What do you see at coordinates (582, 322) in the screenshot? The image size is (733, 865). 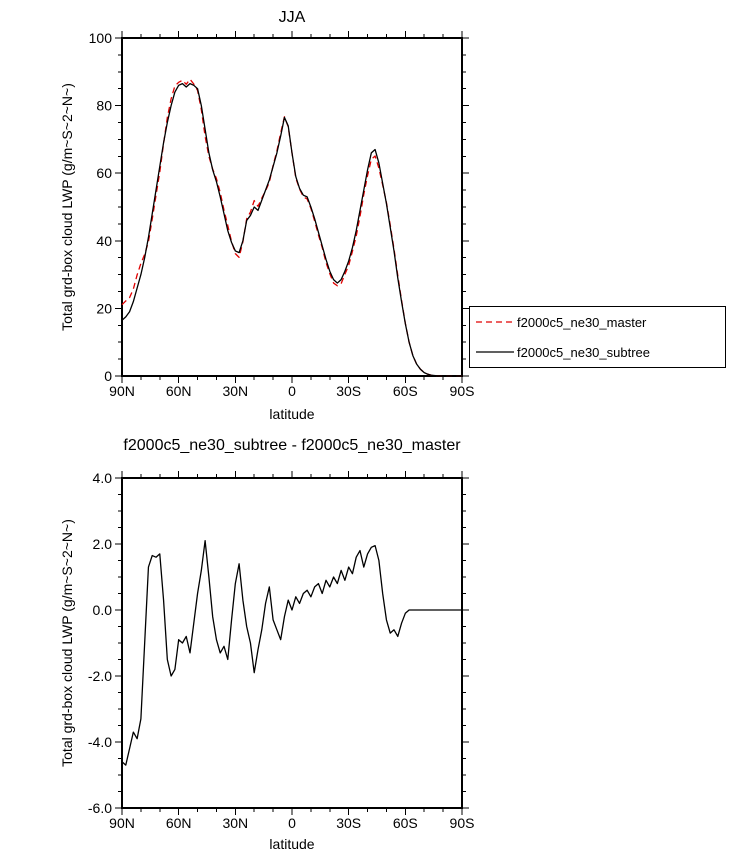 I see `legend-label-master: f2000c5_ne30_master` at bounding box center [582, 322].